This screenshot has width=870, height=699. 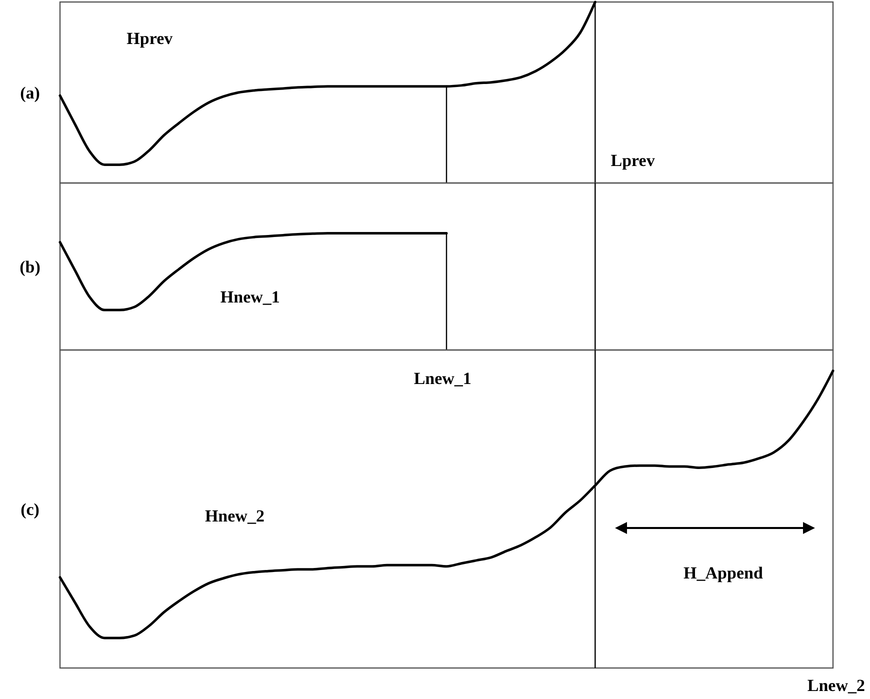 What do you see at coordinates (234, 516) in the screenshot?
I see `annotation: Hnew_2` at bounding box center [234, 516].